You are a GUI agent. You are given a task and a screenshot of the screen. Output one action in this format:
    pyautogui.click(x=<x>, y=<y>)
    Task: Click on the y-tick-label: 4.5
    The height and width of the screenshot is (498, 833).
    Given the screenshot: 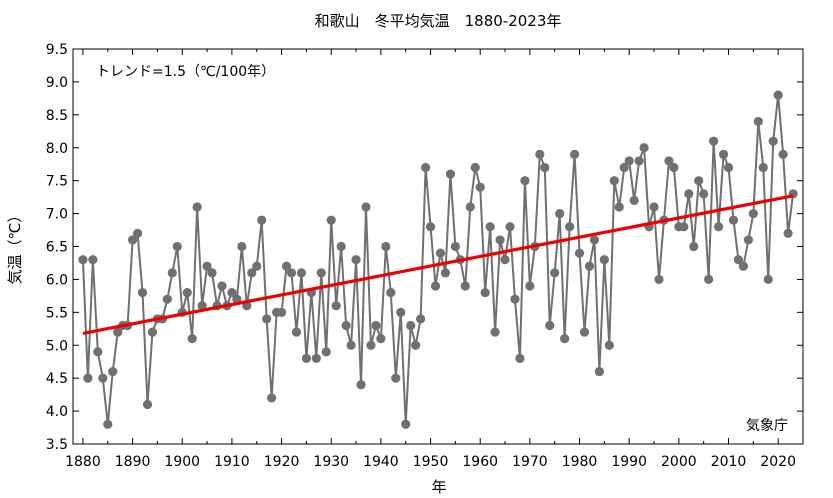 What is the action you would take?
    pyautogui.click(x=57, y=379)
    